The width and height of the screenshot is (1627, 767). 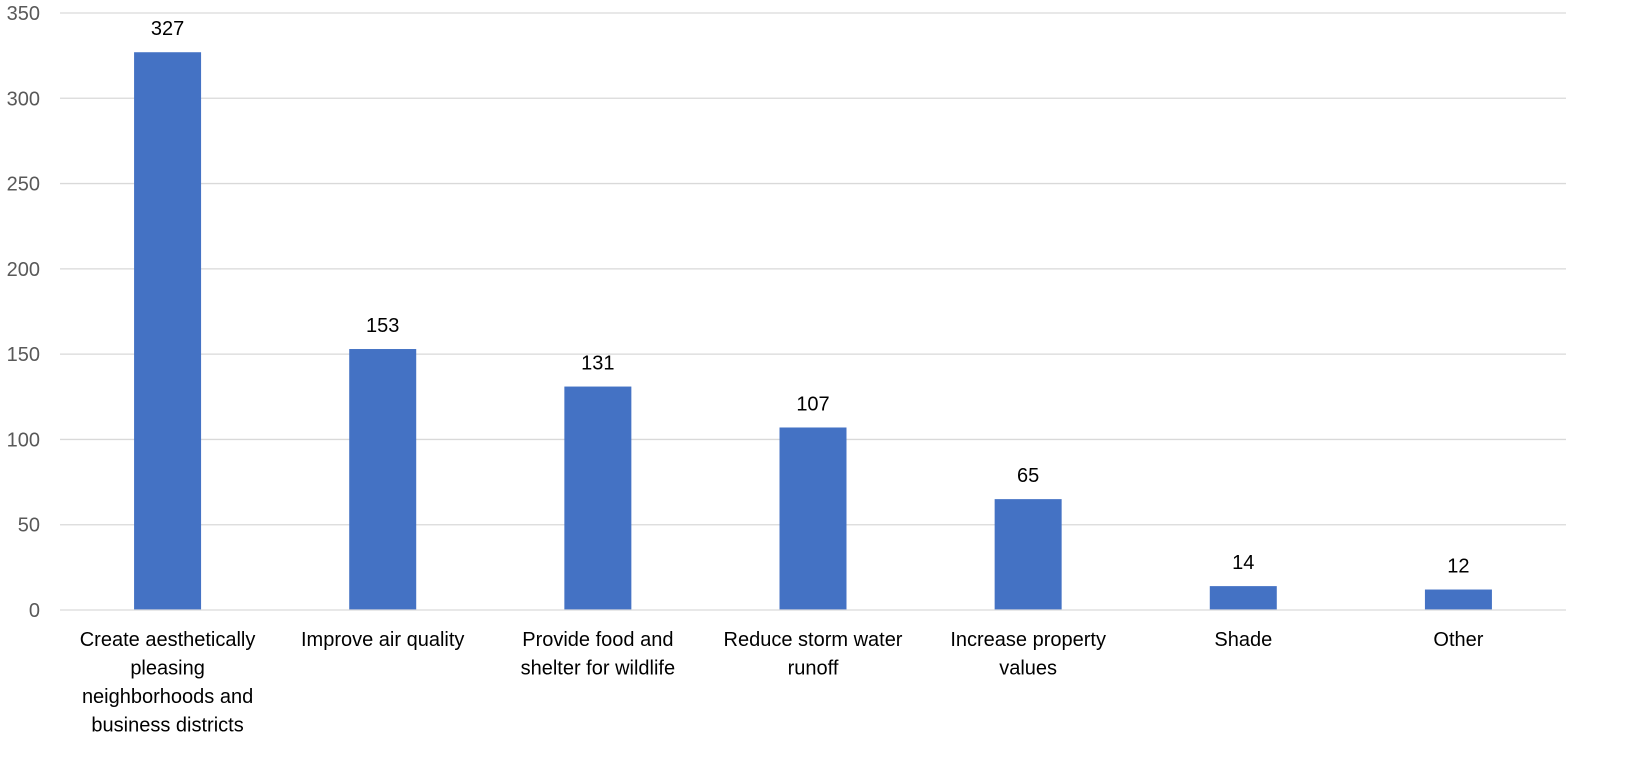 I want to click on data-label: 327, so click(x=167, y=29).